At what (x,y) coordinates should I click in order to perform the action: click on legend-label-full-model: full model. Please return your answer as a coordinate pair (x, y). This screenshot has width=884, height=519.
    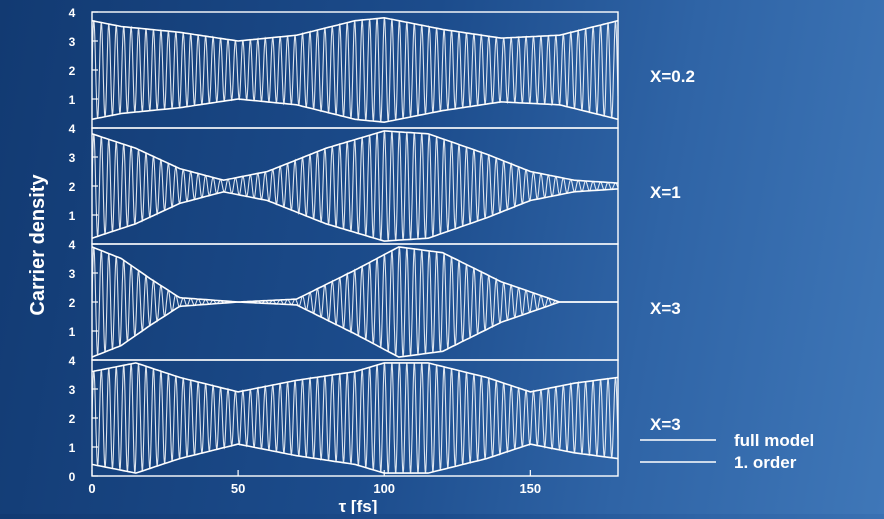
    Looking at the image, I should click on (774, 440).